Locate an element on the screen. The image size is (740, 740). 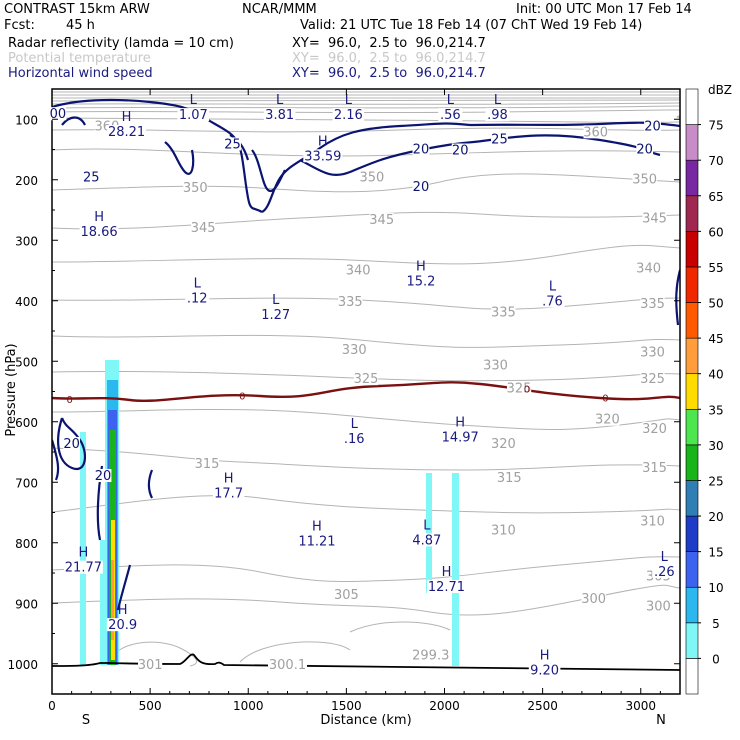
extremum-high-marker: H is located at coordinates (84, 553).